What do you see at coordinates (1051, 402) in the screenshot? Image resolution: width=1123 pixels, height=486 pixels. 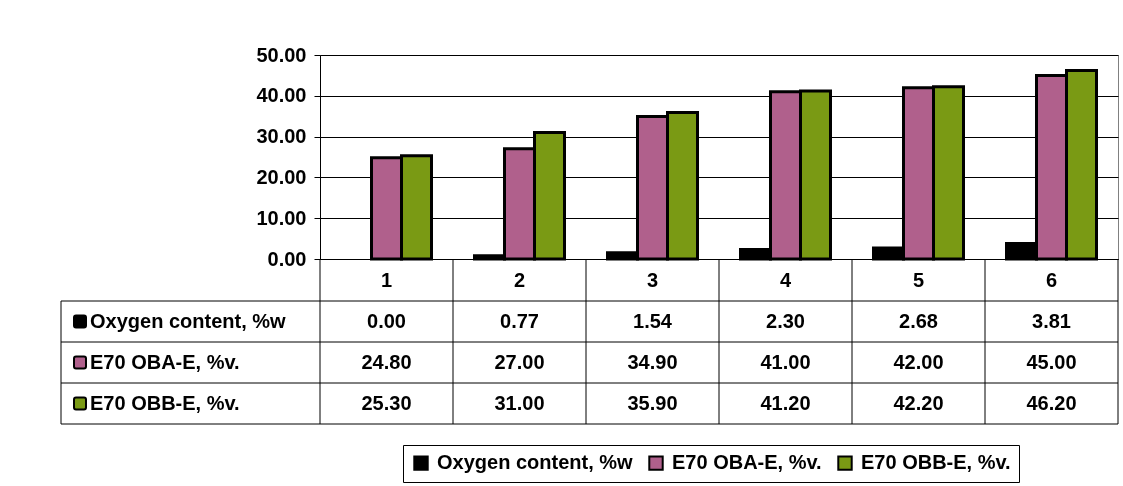 I see `data-label: 46.20` at bounding box center [1051, 402].